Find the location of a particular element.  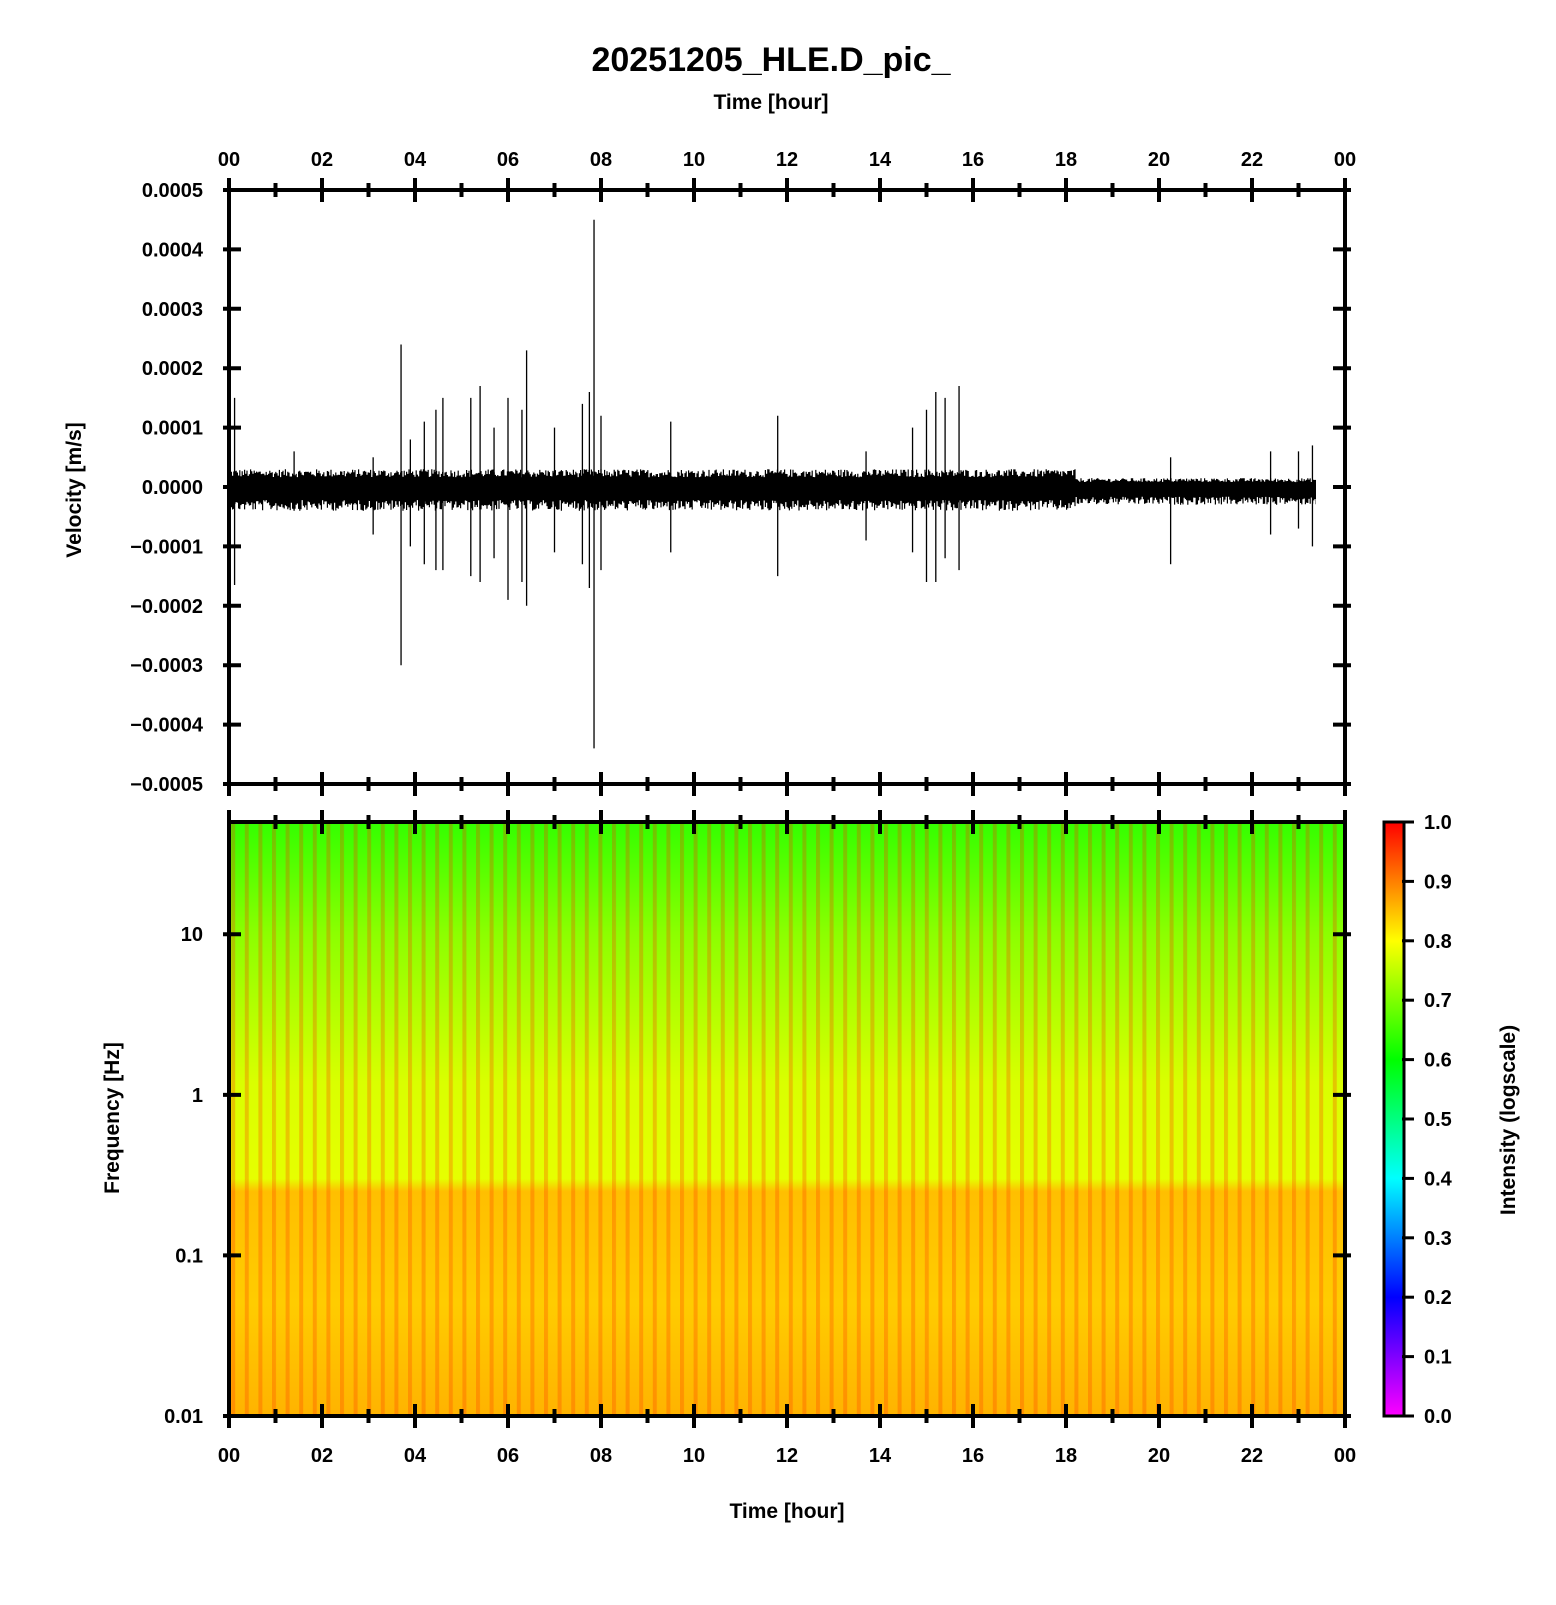

colorbar-tick-label: 0.4 is located at coordinates (1438, 1179).